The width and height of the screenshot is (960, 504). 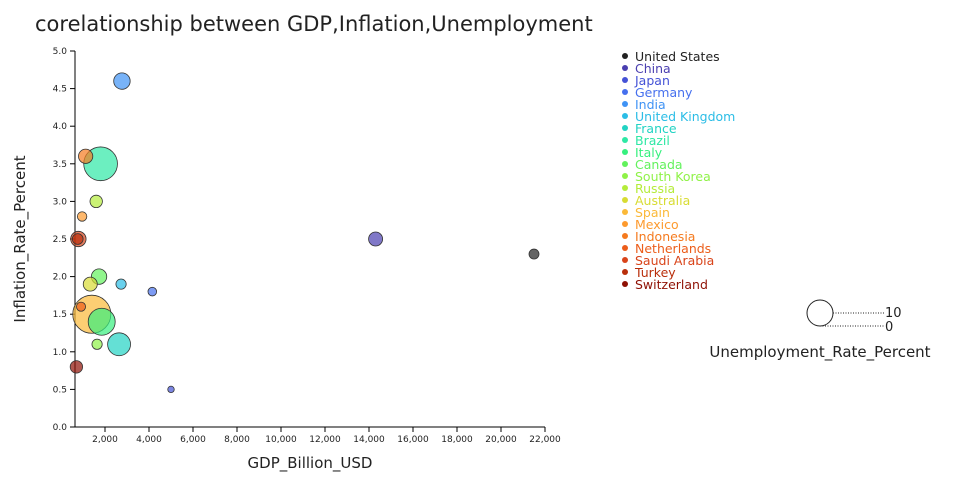 I want to click on legend-item-mexico: Mexico, so click(x=657, y=224).